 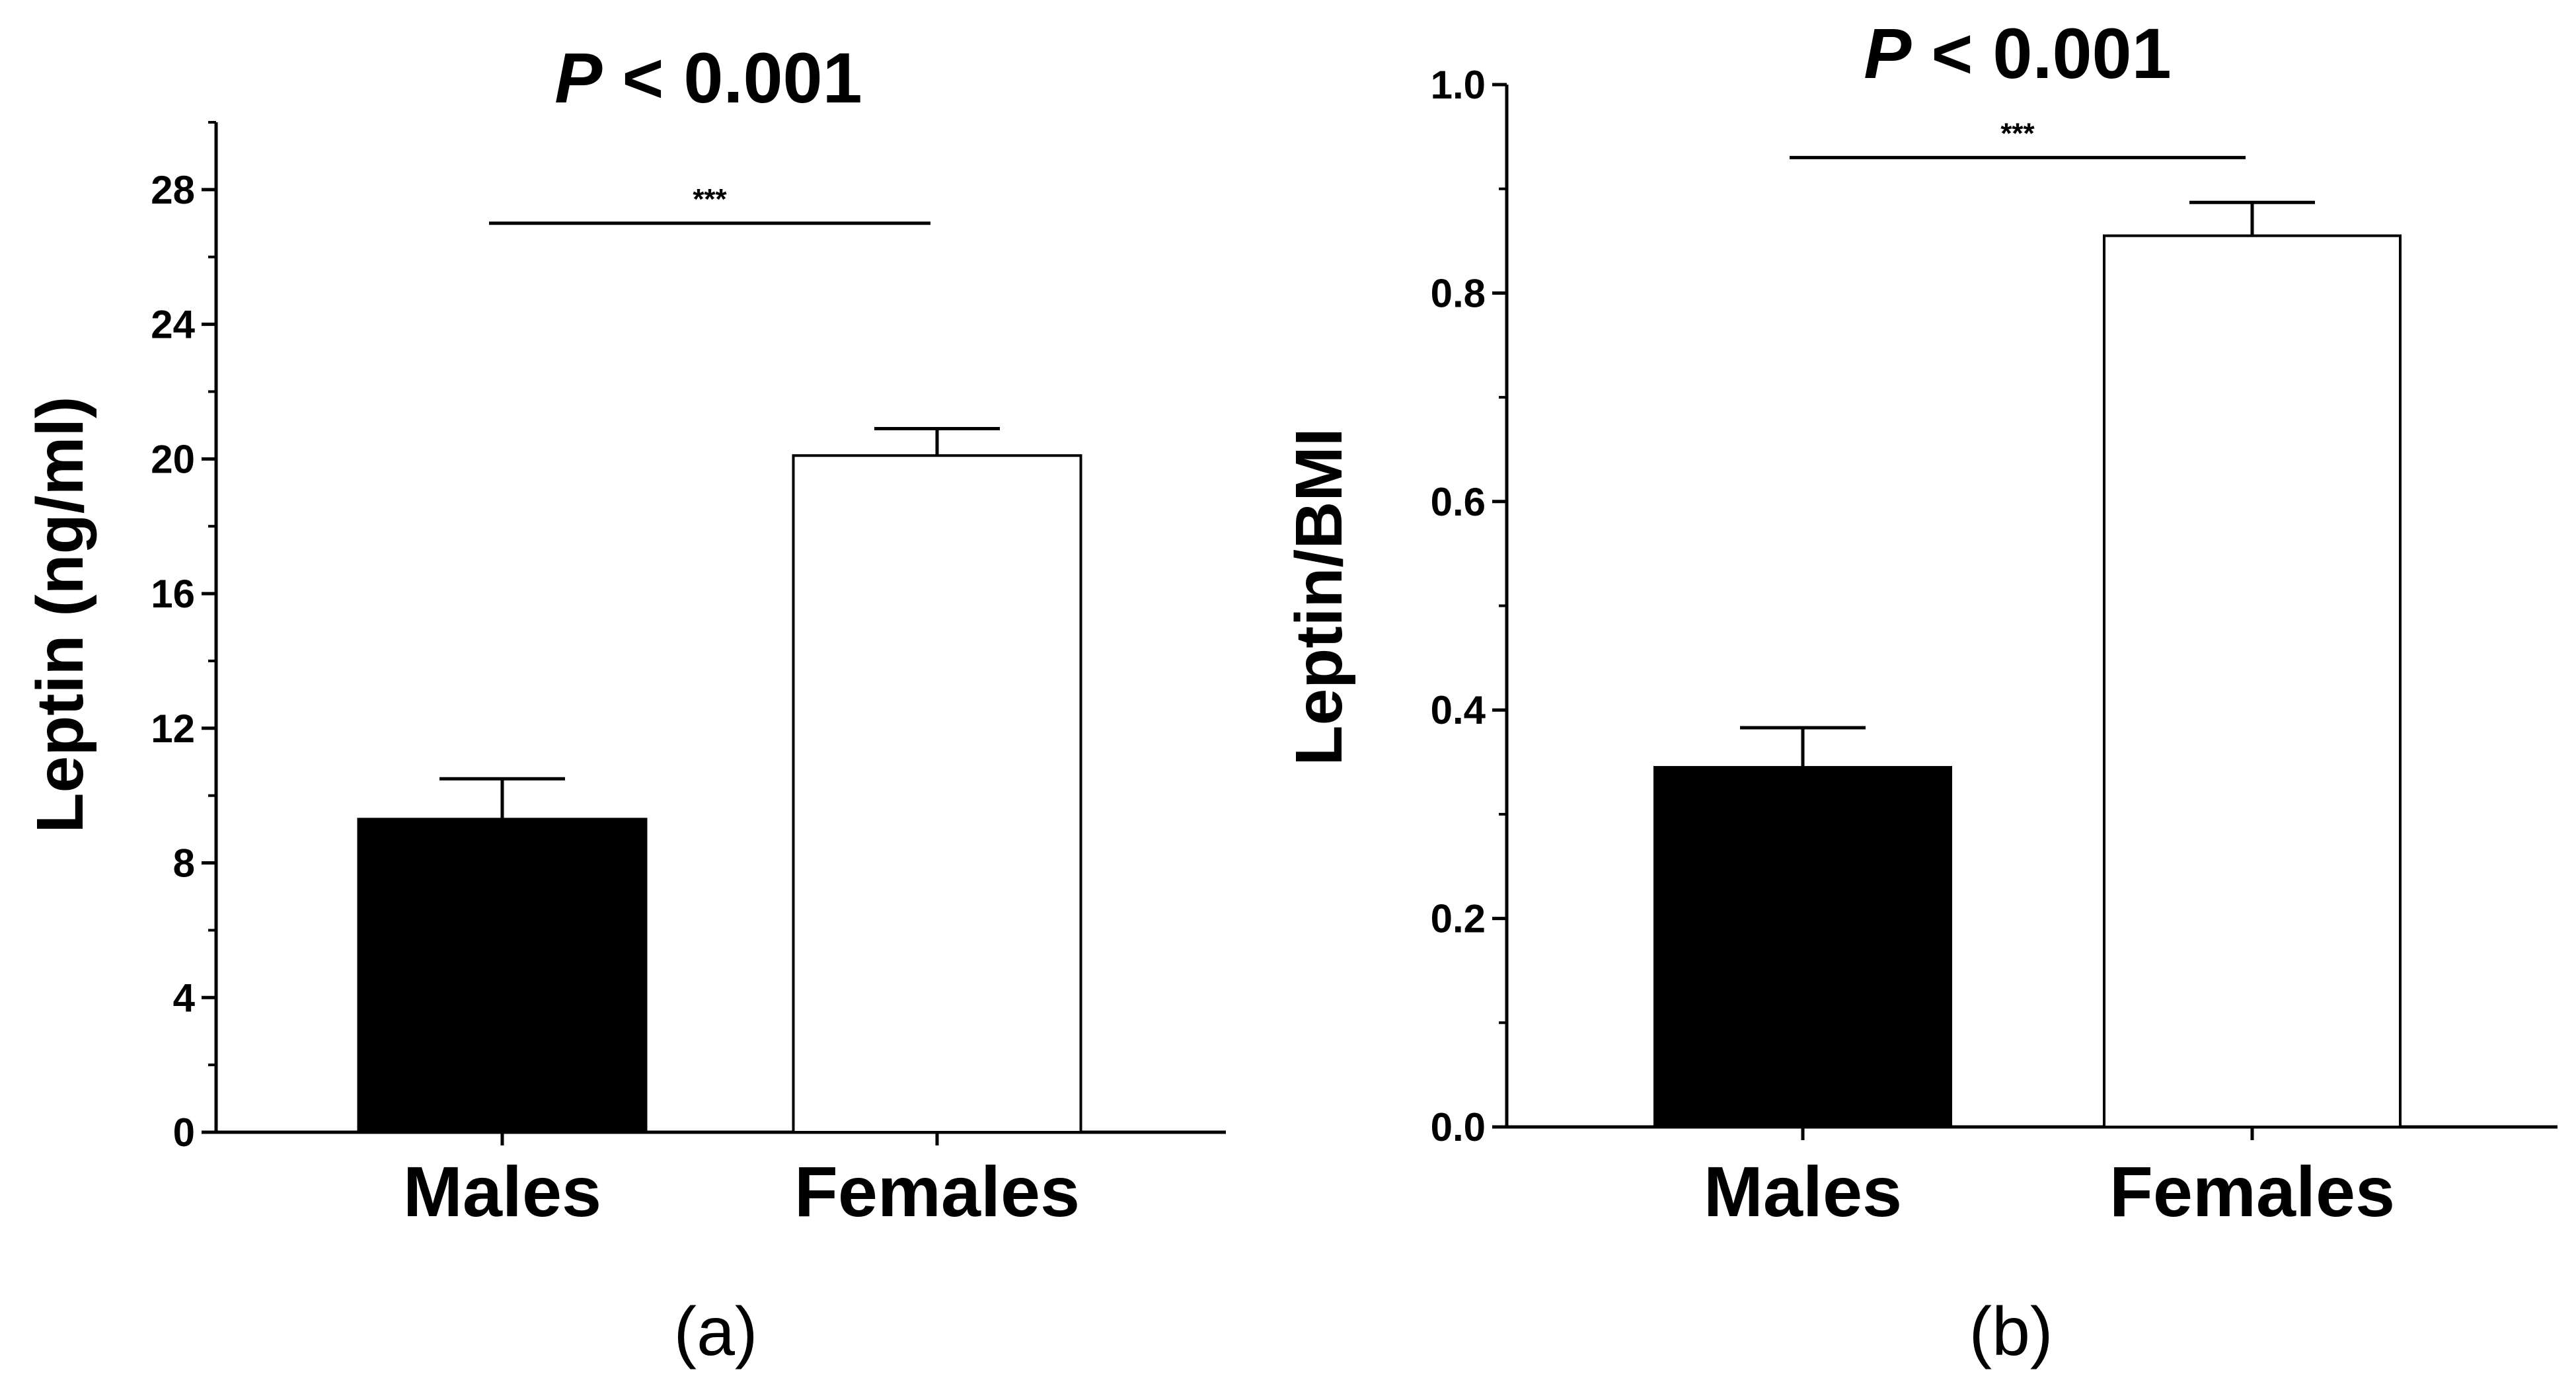 What do you see at coordinates (60, 615) in the screenshot?
I see `panel-a-y-axis-title: Leptin (ng/ml)` at bounding box center [60, 615].